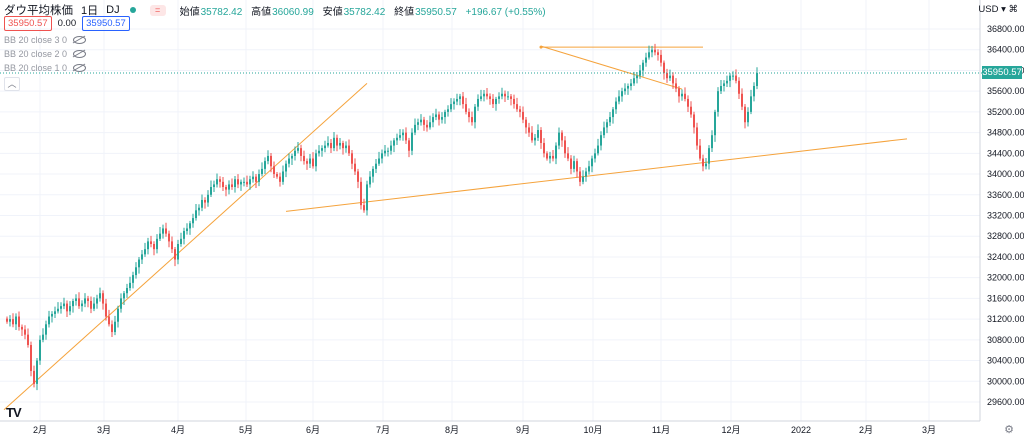 The height and width of the screenshot is (437, 1024). I want to click on sell-button: 35950.57, so click(28, 23).